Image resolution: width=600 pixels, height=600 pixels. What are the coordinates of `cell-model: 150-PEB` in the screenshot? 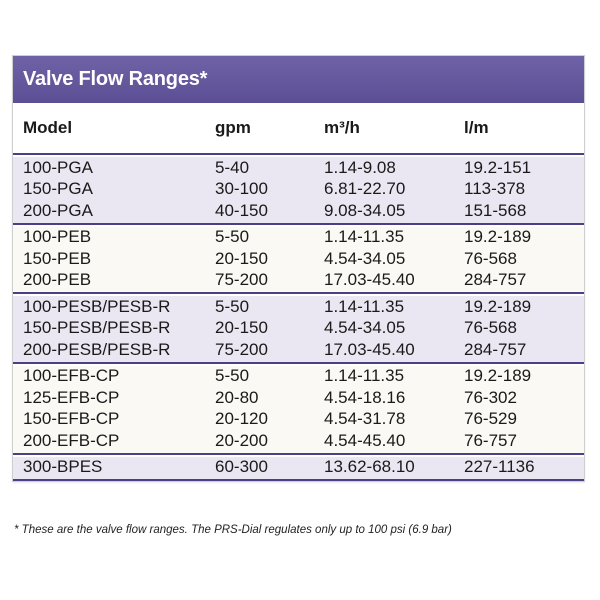 It's located at (57, 258).